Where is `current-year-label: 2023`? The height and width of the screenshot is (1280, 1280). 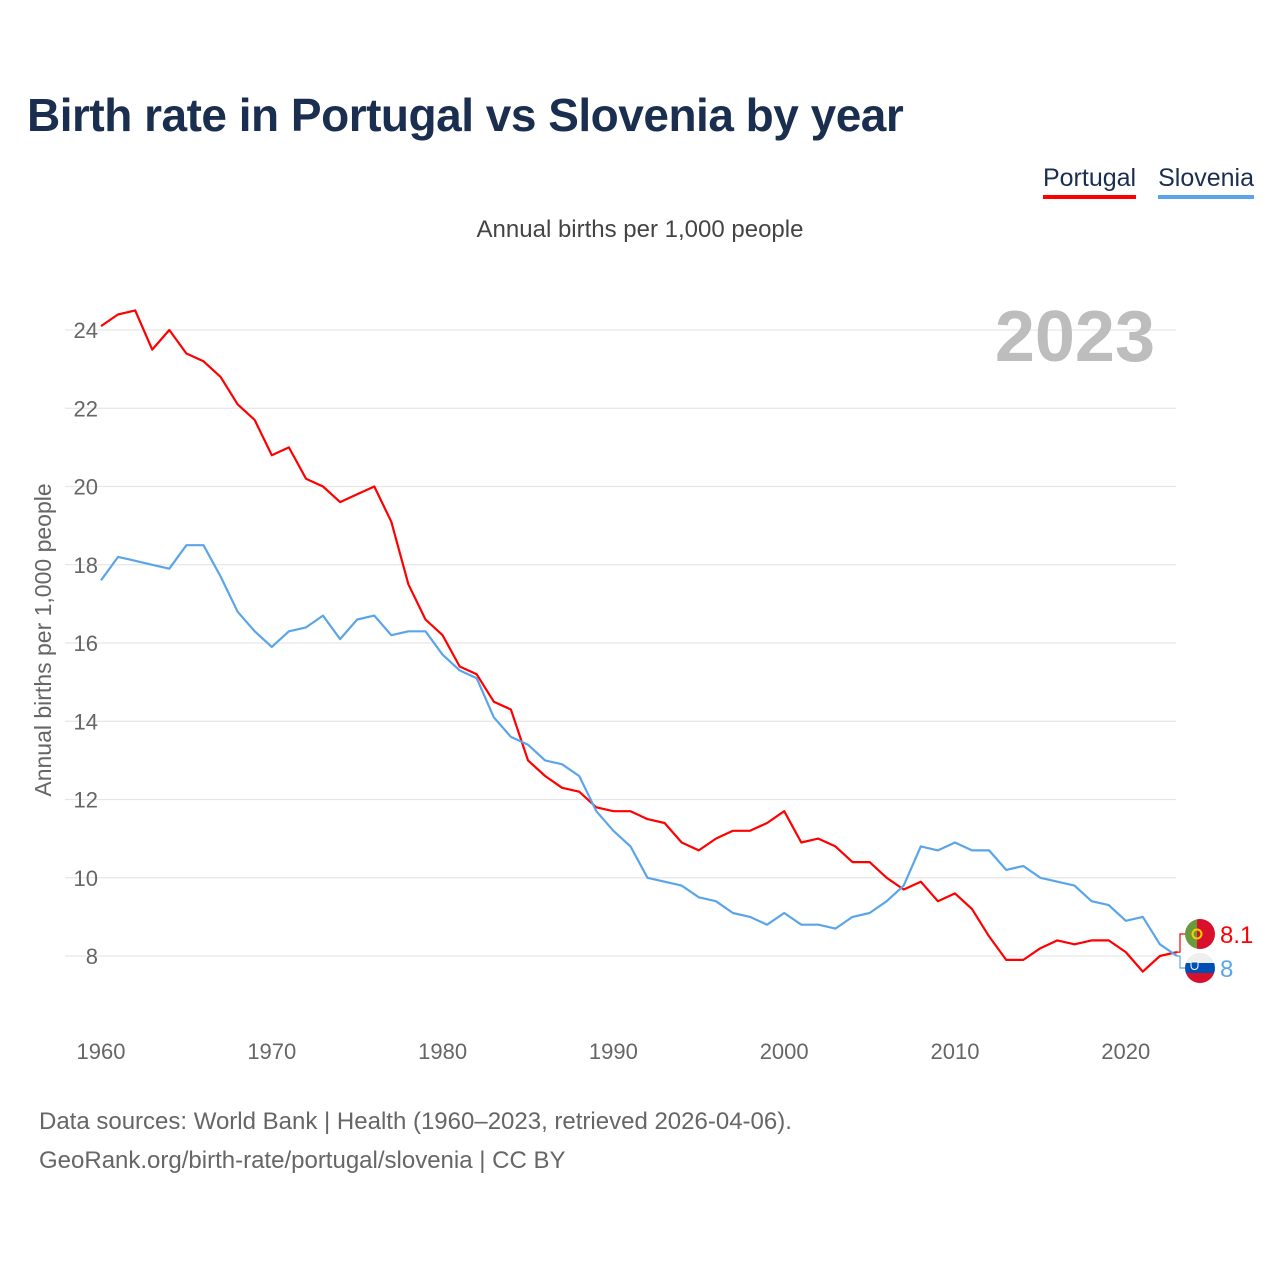
current-year-label: 2023 is located at coordinates (1075, 337).